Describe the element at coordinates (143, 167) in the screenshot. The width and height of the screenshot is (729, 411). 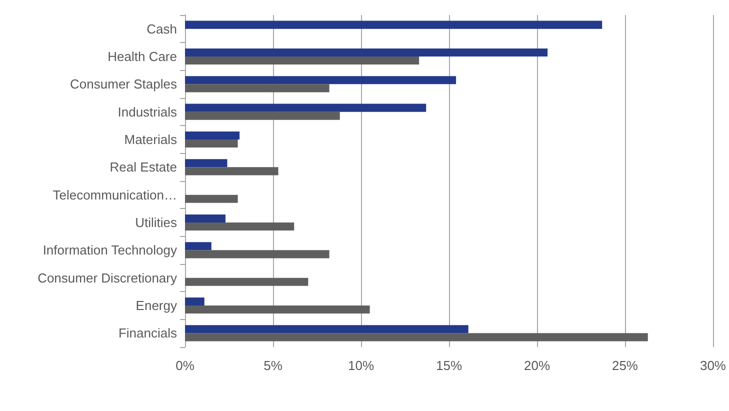
I see `y-tick-label: Real Estate` at that location.